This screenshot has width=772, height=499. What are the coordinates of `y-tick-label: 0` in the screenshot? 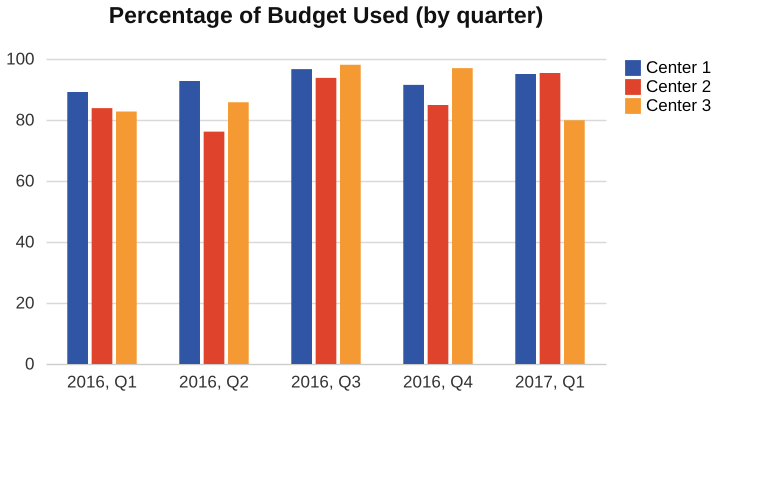 It's located at (29, 364).